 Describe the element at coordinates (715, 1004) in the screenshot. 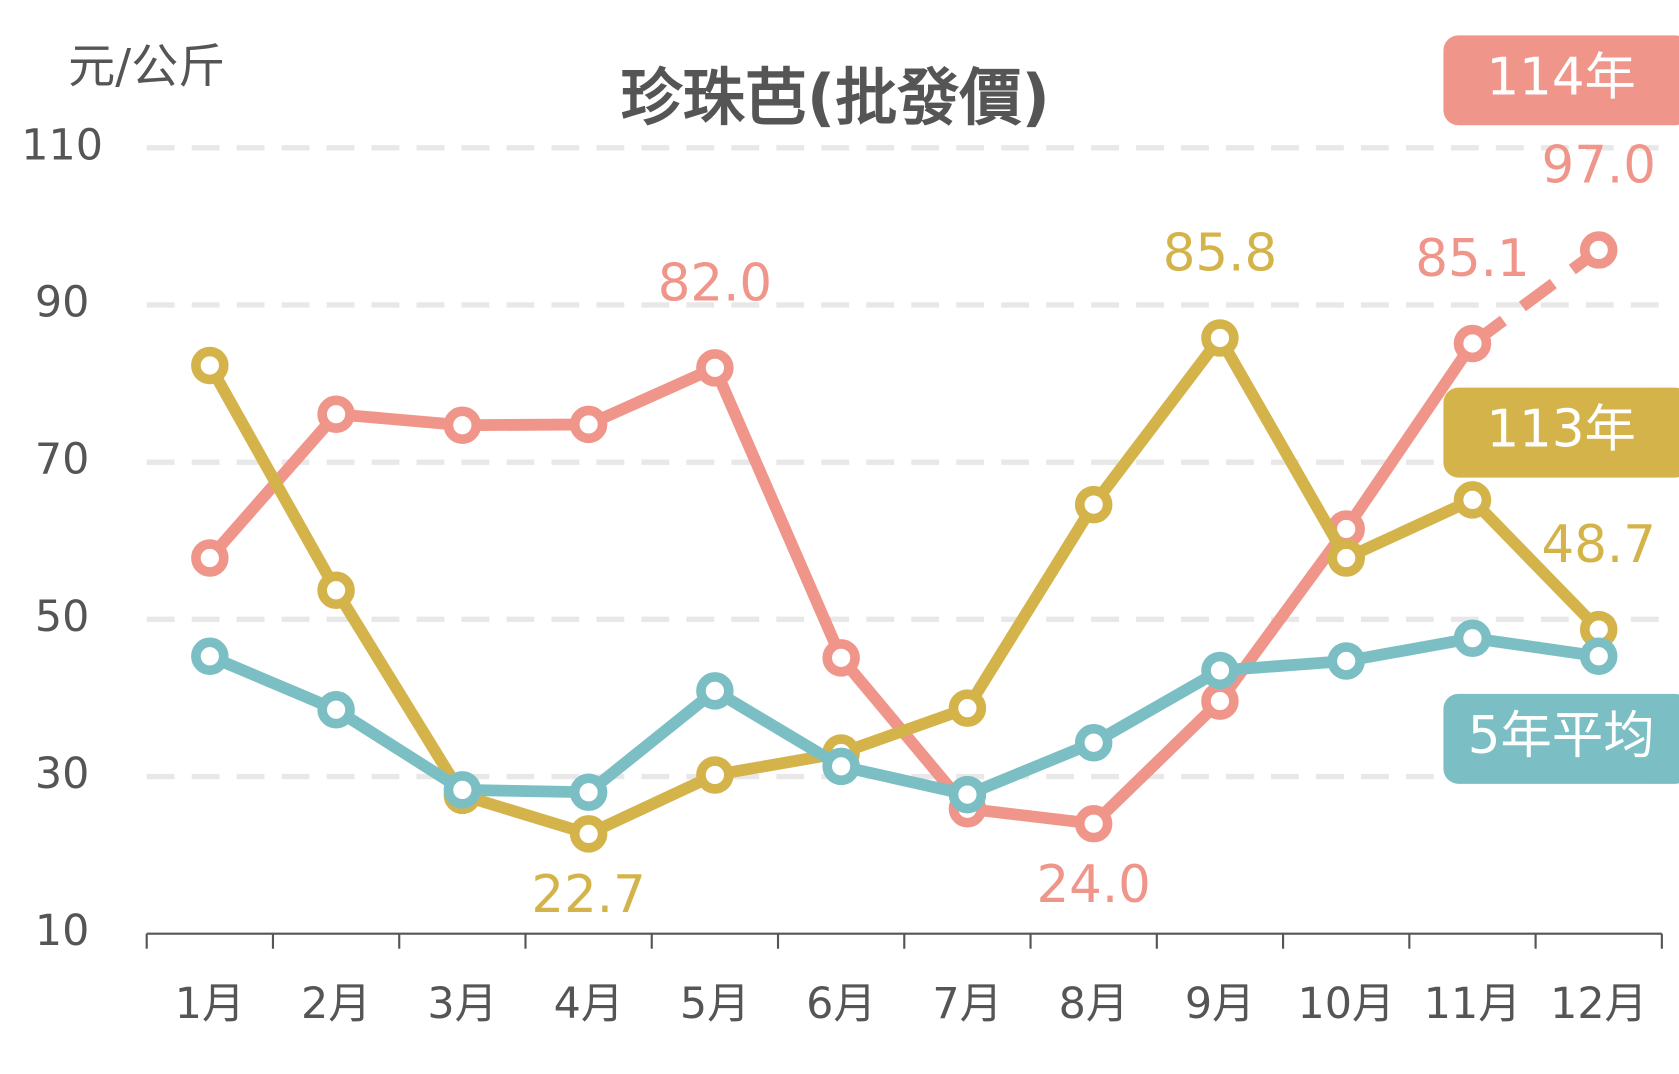

I see `x-tick-label: 5月` at that location.